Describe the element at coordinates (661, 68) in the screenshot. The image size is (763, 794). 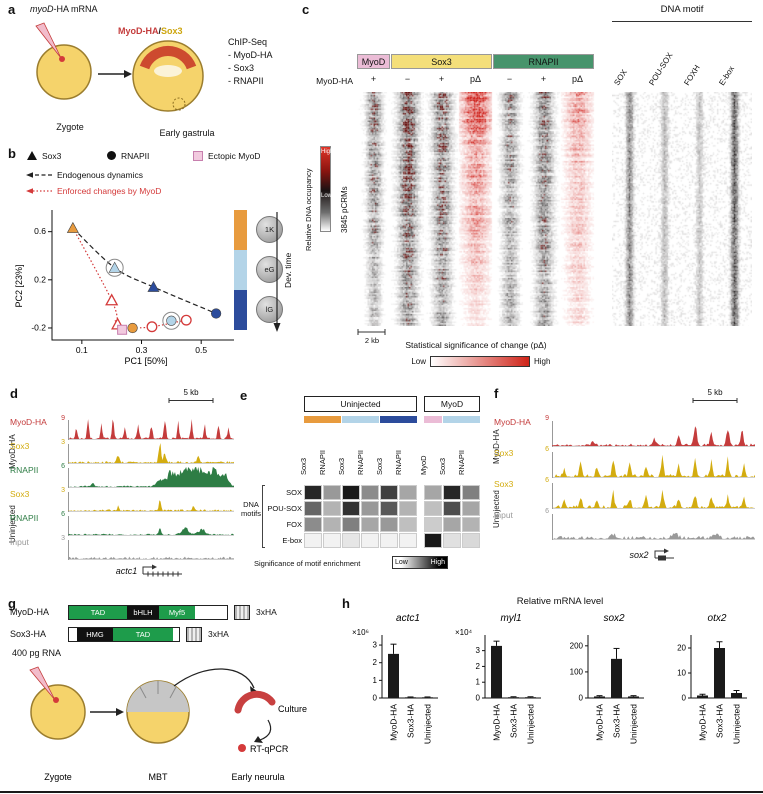
I see `motif-column-label: POU-SOX` at that location.